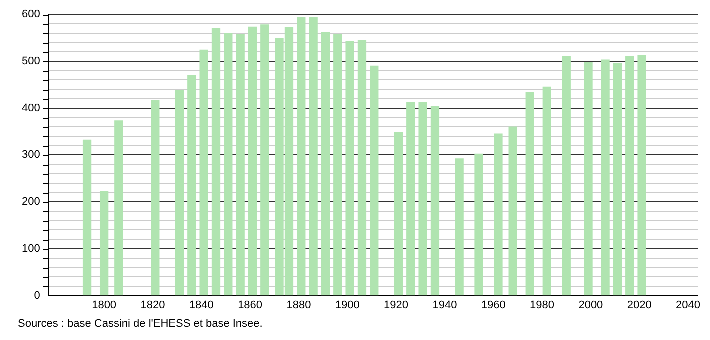 The image size is (710, 340). What do you see at coordinates (31, 202) in the screenshot?
I see `y-tick-label: 200` at bounding box center [31, 202].